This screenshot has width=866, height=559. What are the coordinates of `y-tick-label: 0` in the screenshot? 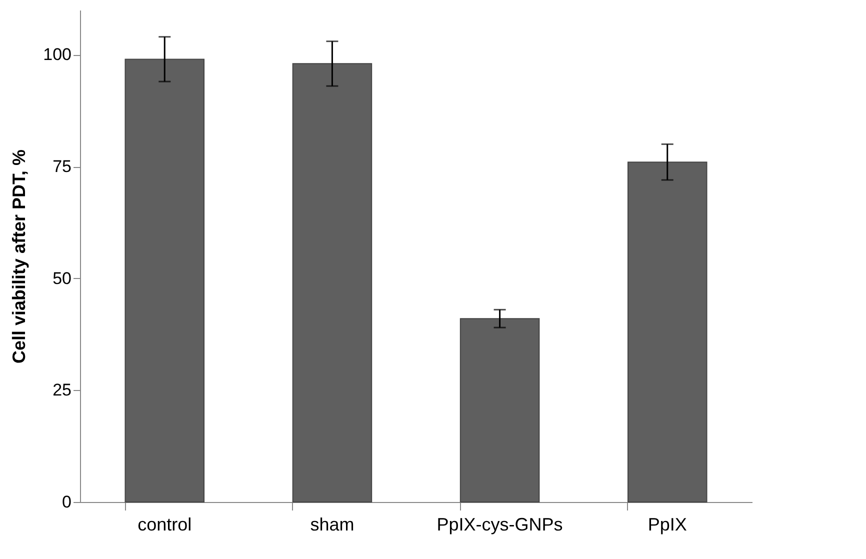 It's located at (67, 502).